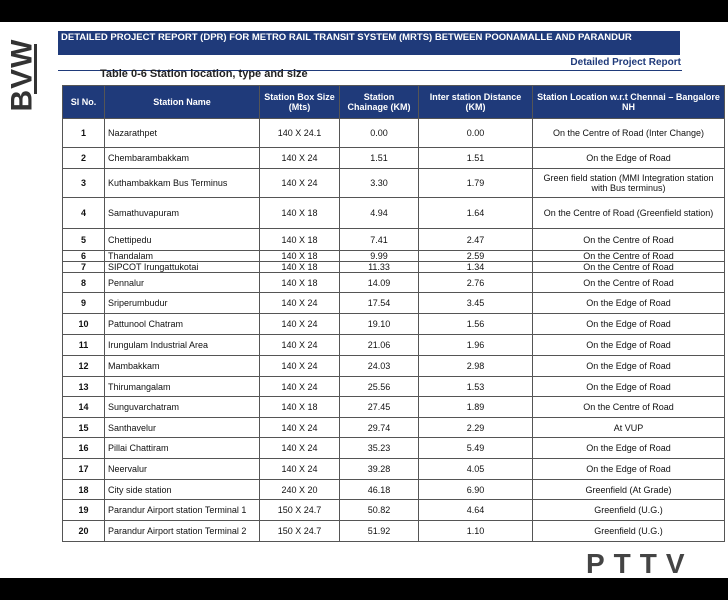  Describe the element at coordinates (370, 70) in the screenshot. I see `header-rule` at that location.